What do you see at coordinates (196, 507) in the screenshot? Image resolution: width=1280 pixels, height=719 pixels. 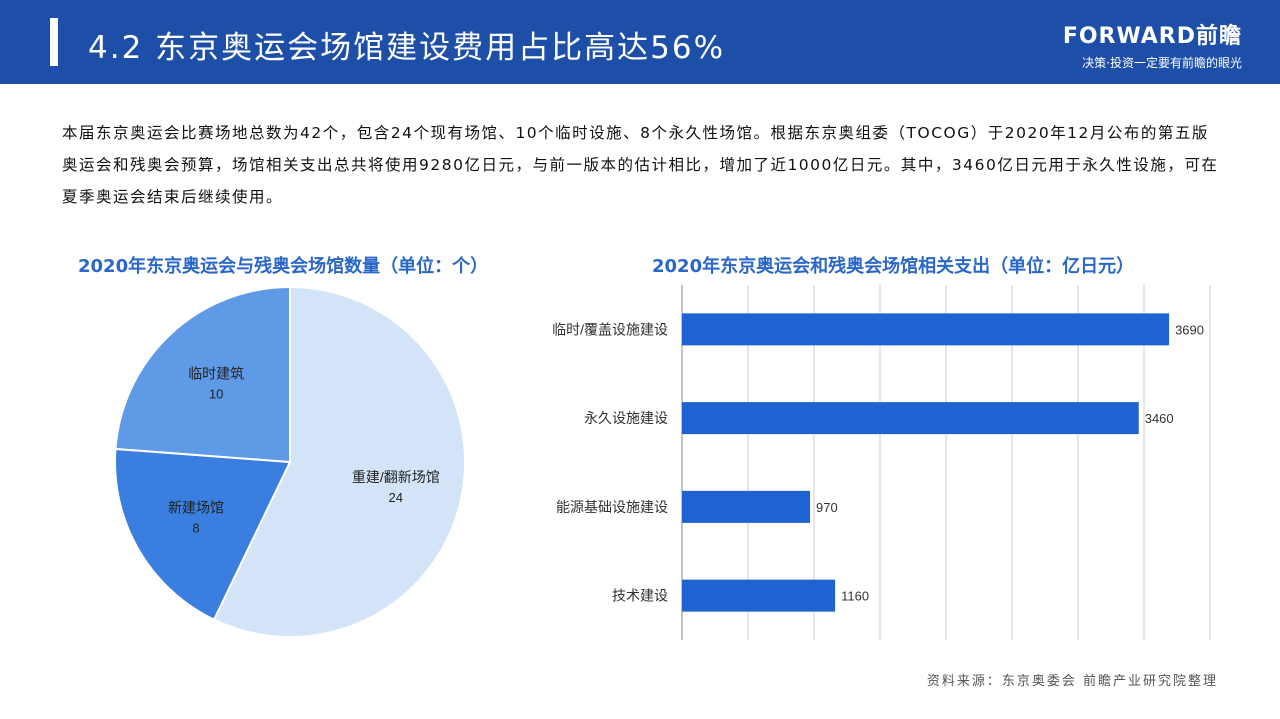 I see `pie-slice-label: 新建场馆` at bounding box center [196, 507].